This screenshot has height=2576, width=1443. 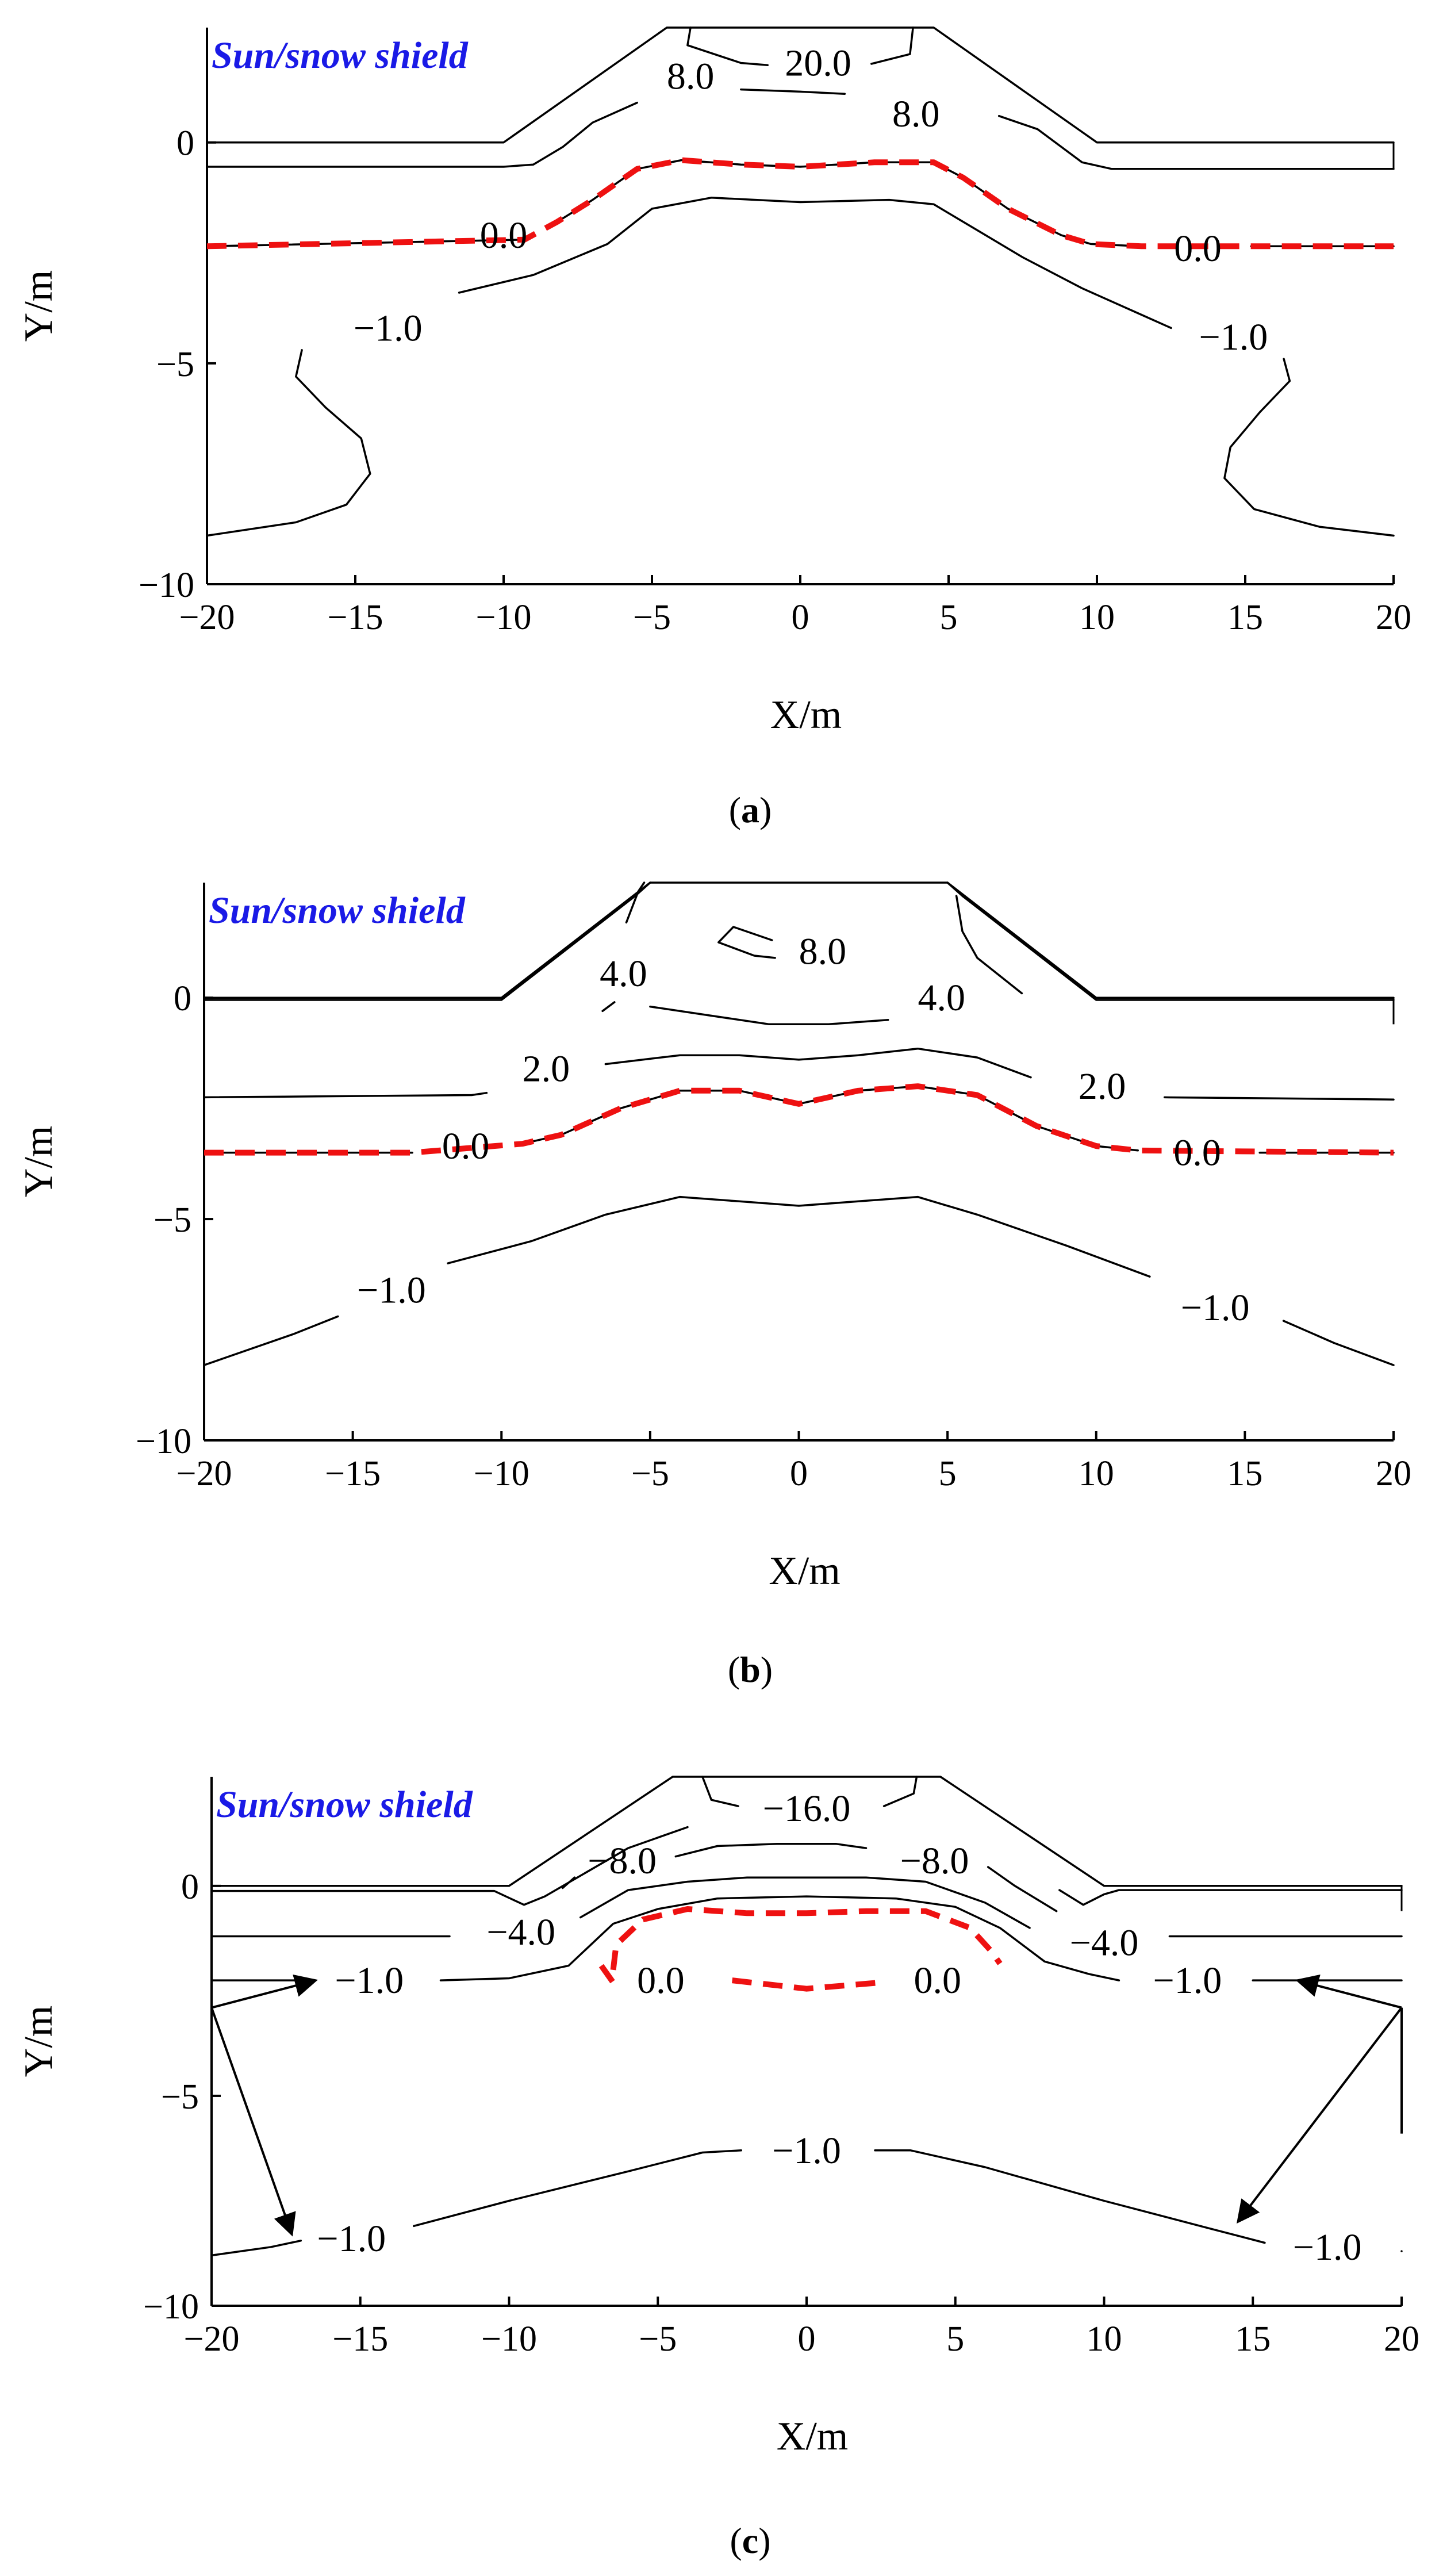 What do you see at coordinates (750, 809) in the screenshot?
I see `panel-caption: (a)` at bounding box center [750, 809].